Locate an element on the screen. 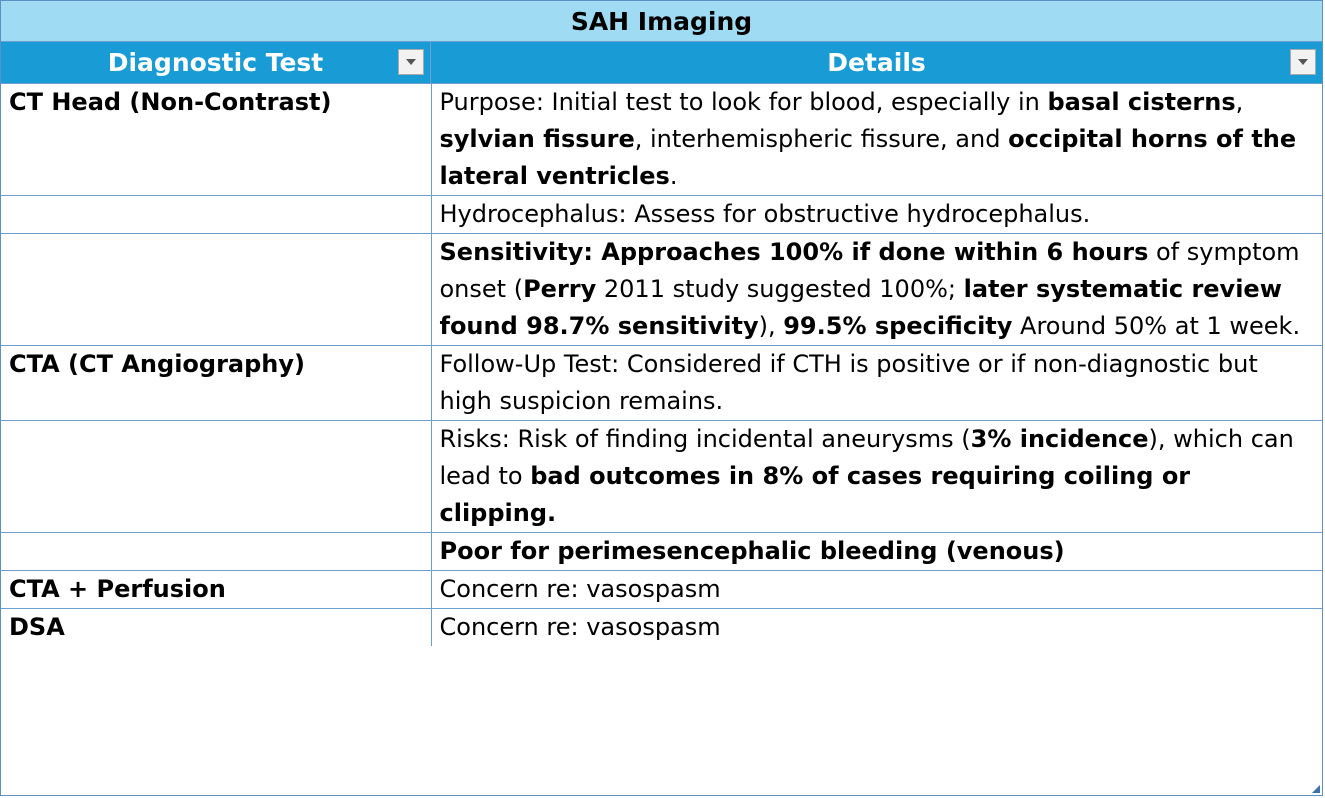 Image resolution: width=1325 pixels, height=798 pixels. details-text: ), is located at coordinates (771, 326).